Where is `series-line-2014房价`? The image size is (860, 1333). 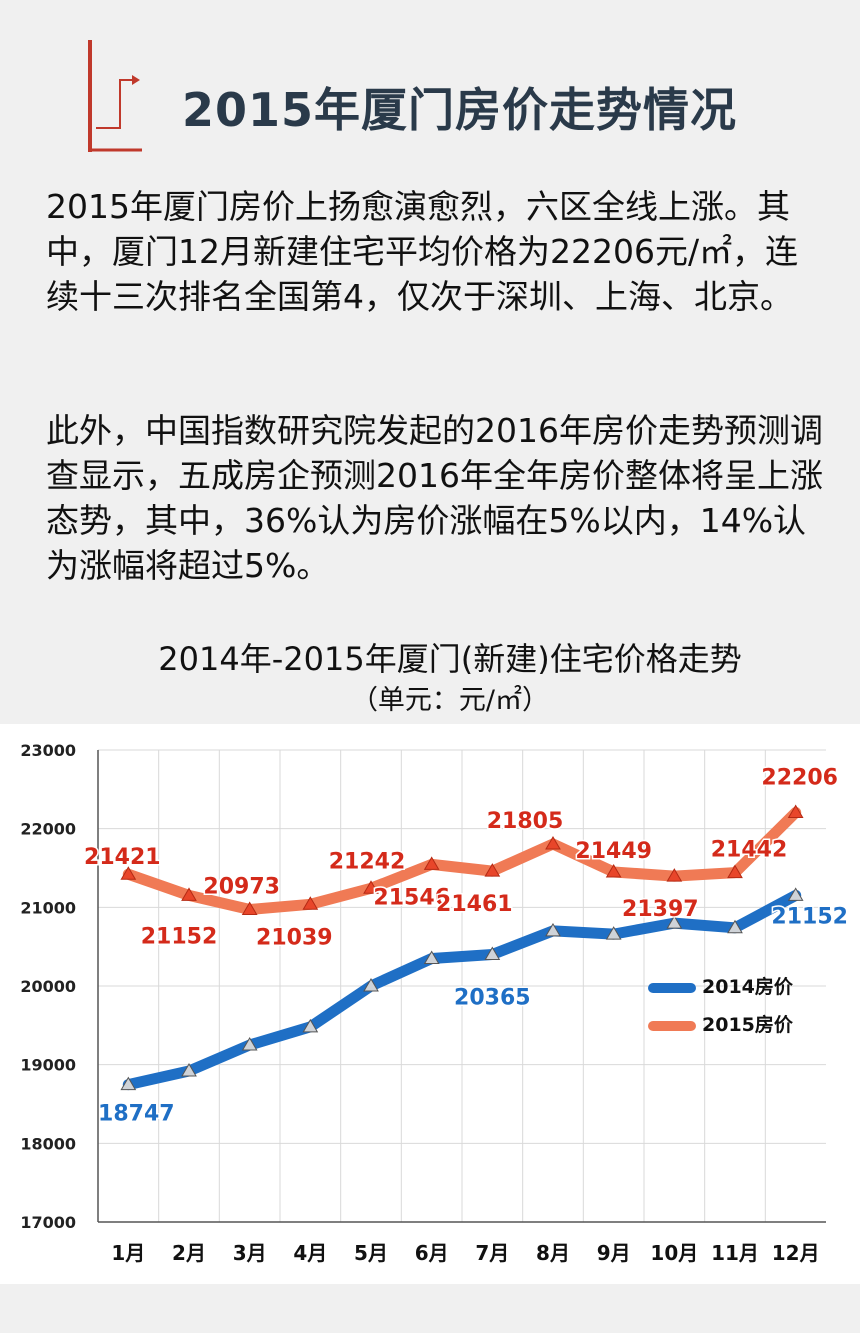 series-line-2014房价 is located at coordinates (462, 990).